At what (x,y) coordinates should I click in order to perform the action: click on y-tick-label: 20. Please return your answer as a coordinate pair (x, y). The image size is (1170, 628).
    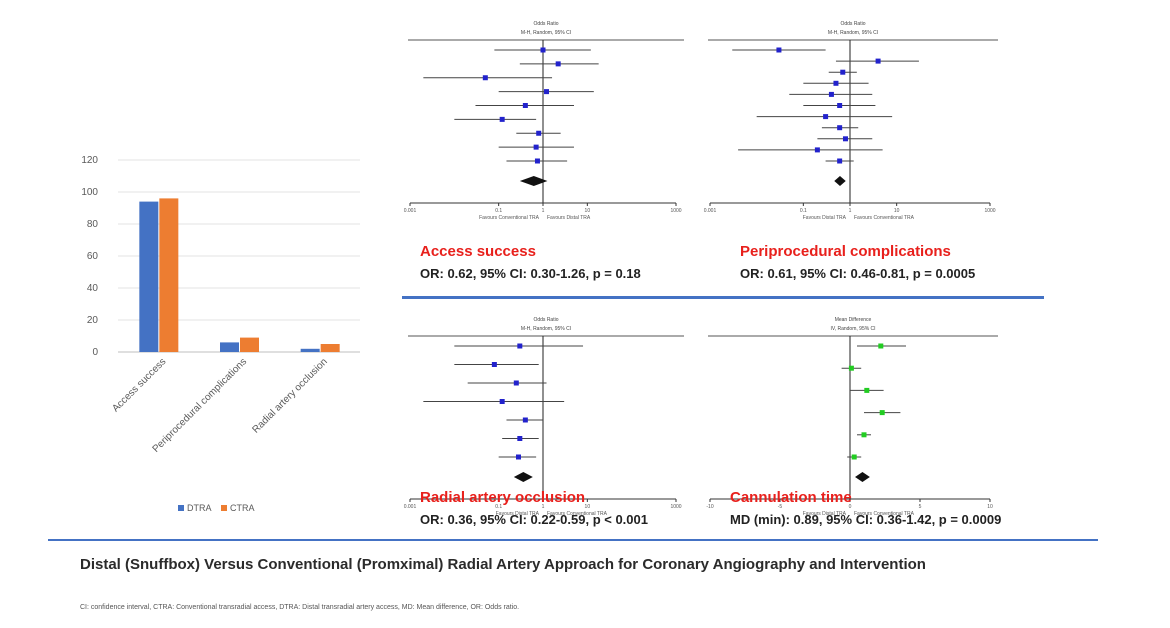
    Looking at the image, I should click on (93, 320).